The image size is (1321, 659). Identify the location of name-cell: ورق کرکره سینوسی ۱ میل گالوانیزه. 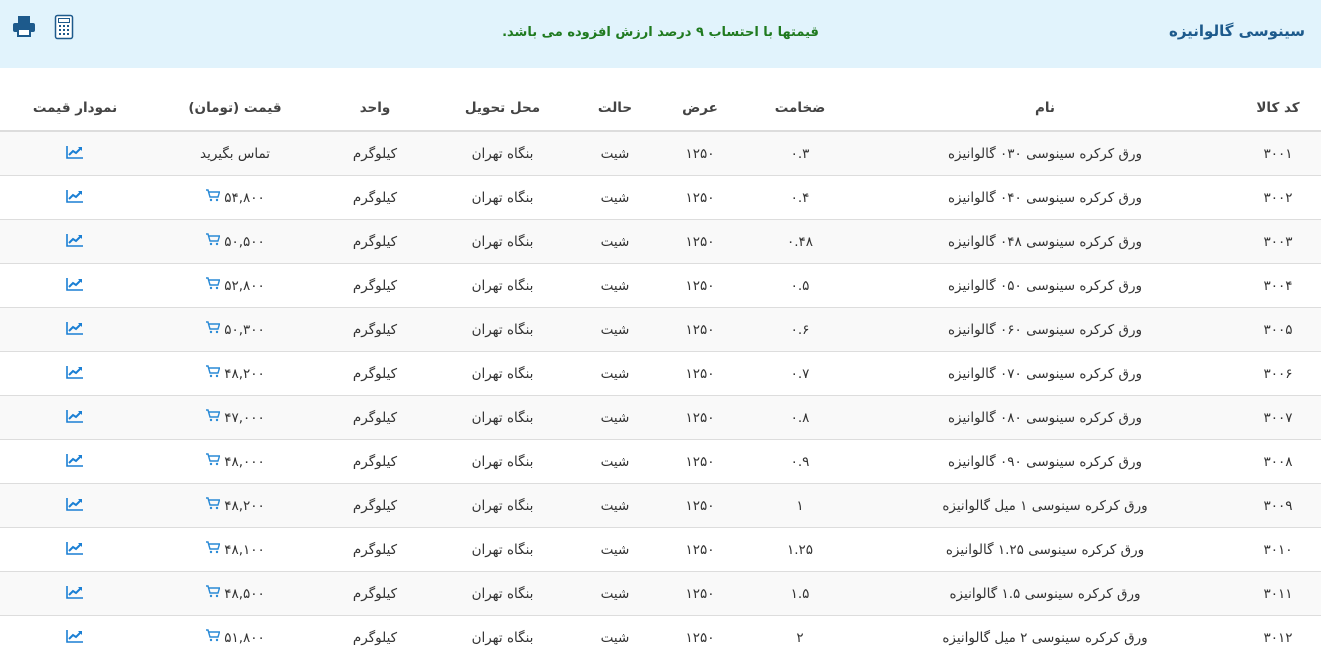
(1045, 506).